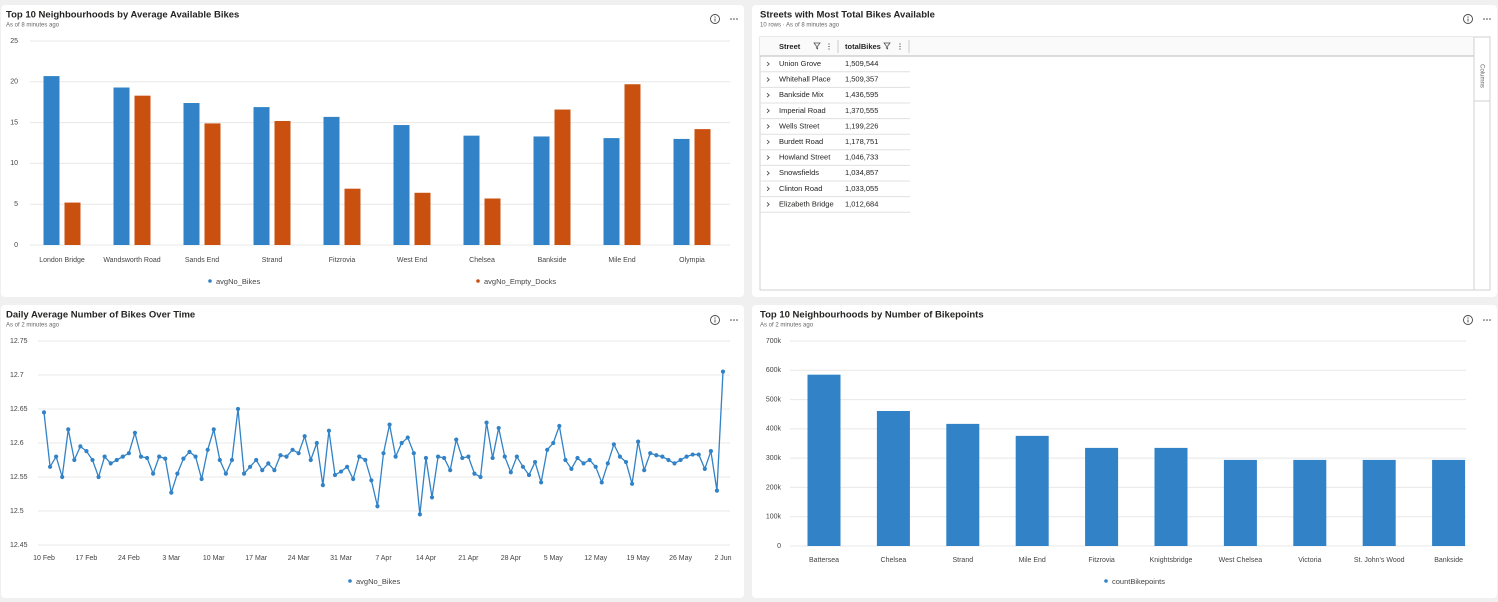  I want to click on x-tick-label: 24 Feb, so click(129, 558).